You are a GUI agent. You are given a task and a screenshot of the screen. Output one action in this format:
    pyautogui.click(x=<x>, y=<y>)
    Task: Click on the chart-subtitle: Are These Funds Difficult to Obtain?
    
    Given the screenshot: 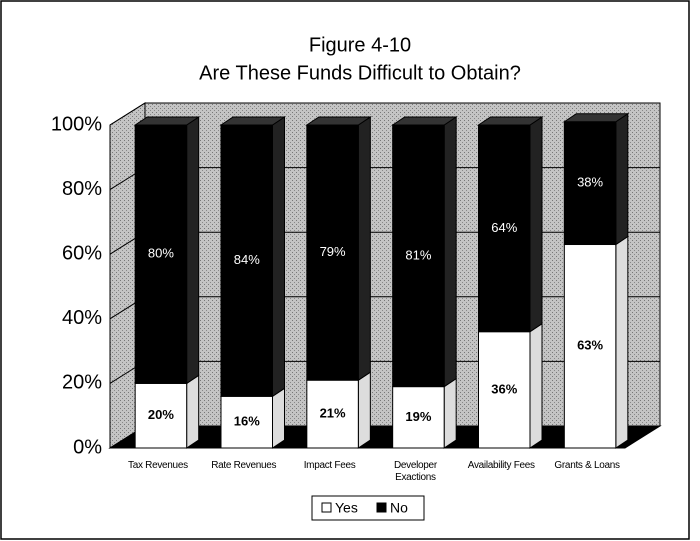 What is the action you would take?
    pyautogui.click(x=360, y=73)
    